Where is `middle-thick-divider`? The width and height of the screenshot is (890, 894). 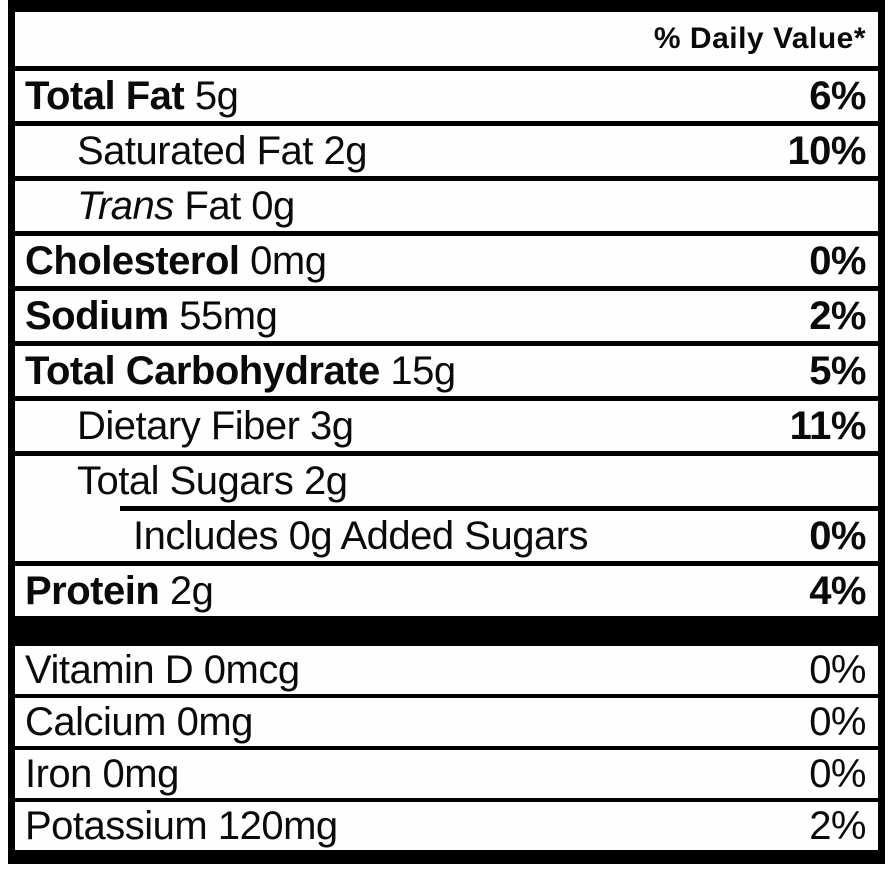
middle-thick-divider is located at coordinates (446, 631).